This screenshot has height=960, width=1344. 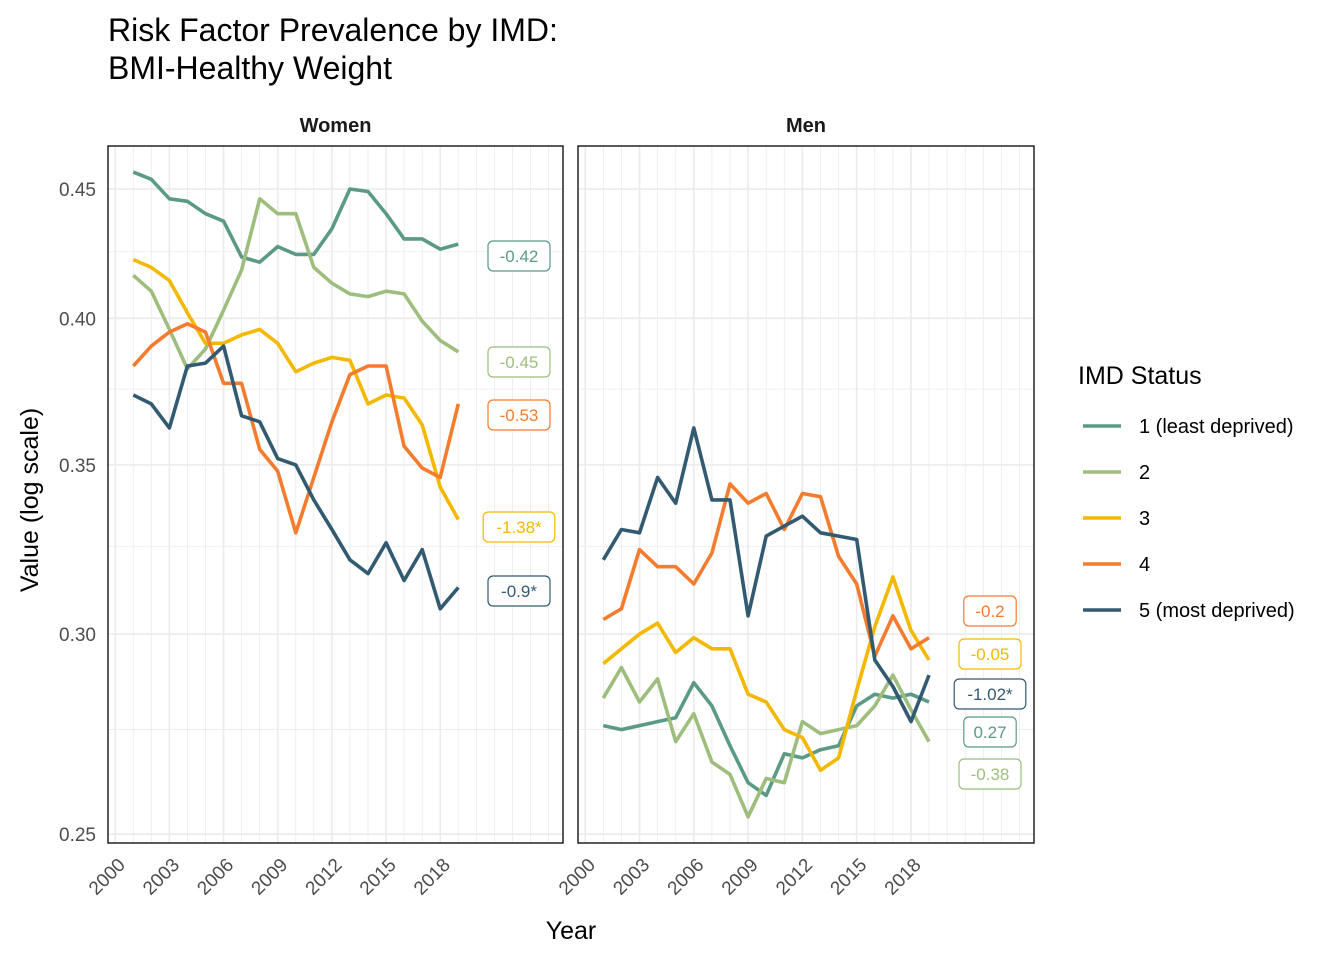 I want to click on svg-text: -0.45, so click(x=519, y=362).